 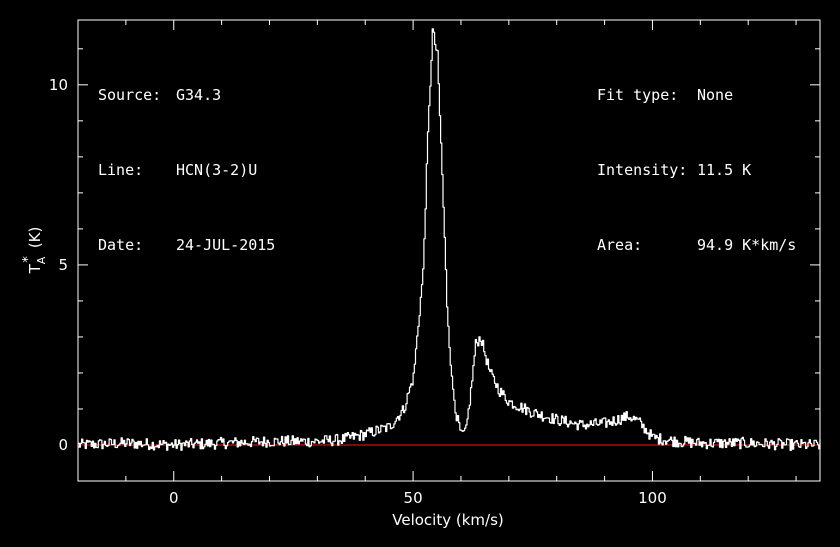 What do you see at coordinates (63, 445) in the screenshot?
I see `y-tick-label: 0` at bounding box center [63, 445].